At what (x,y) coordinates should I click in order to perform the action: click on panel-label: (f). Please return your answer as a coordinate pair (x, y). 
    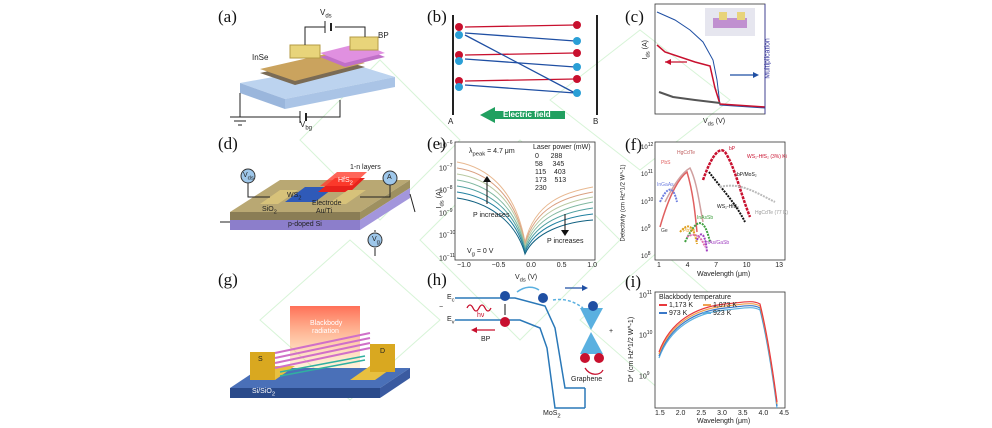
    Looking at the image, I should click on (633, 144).